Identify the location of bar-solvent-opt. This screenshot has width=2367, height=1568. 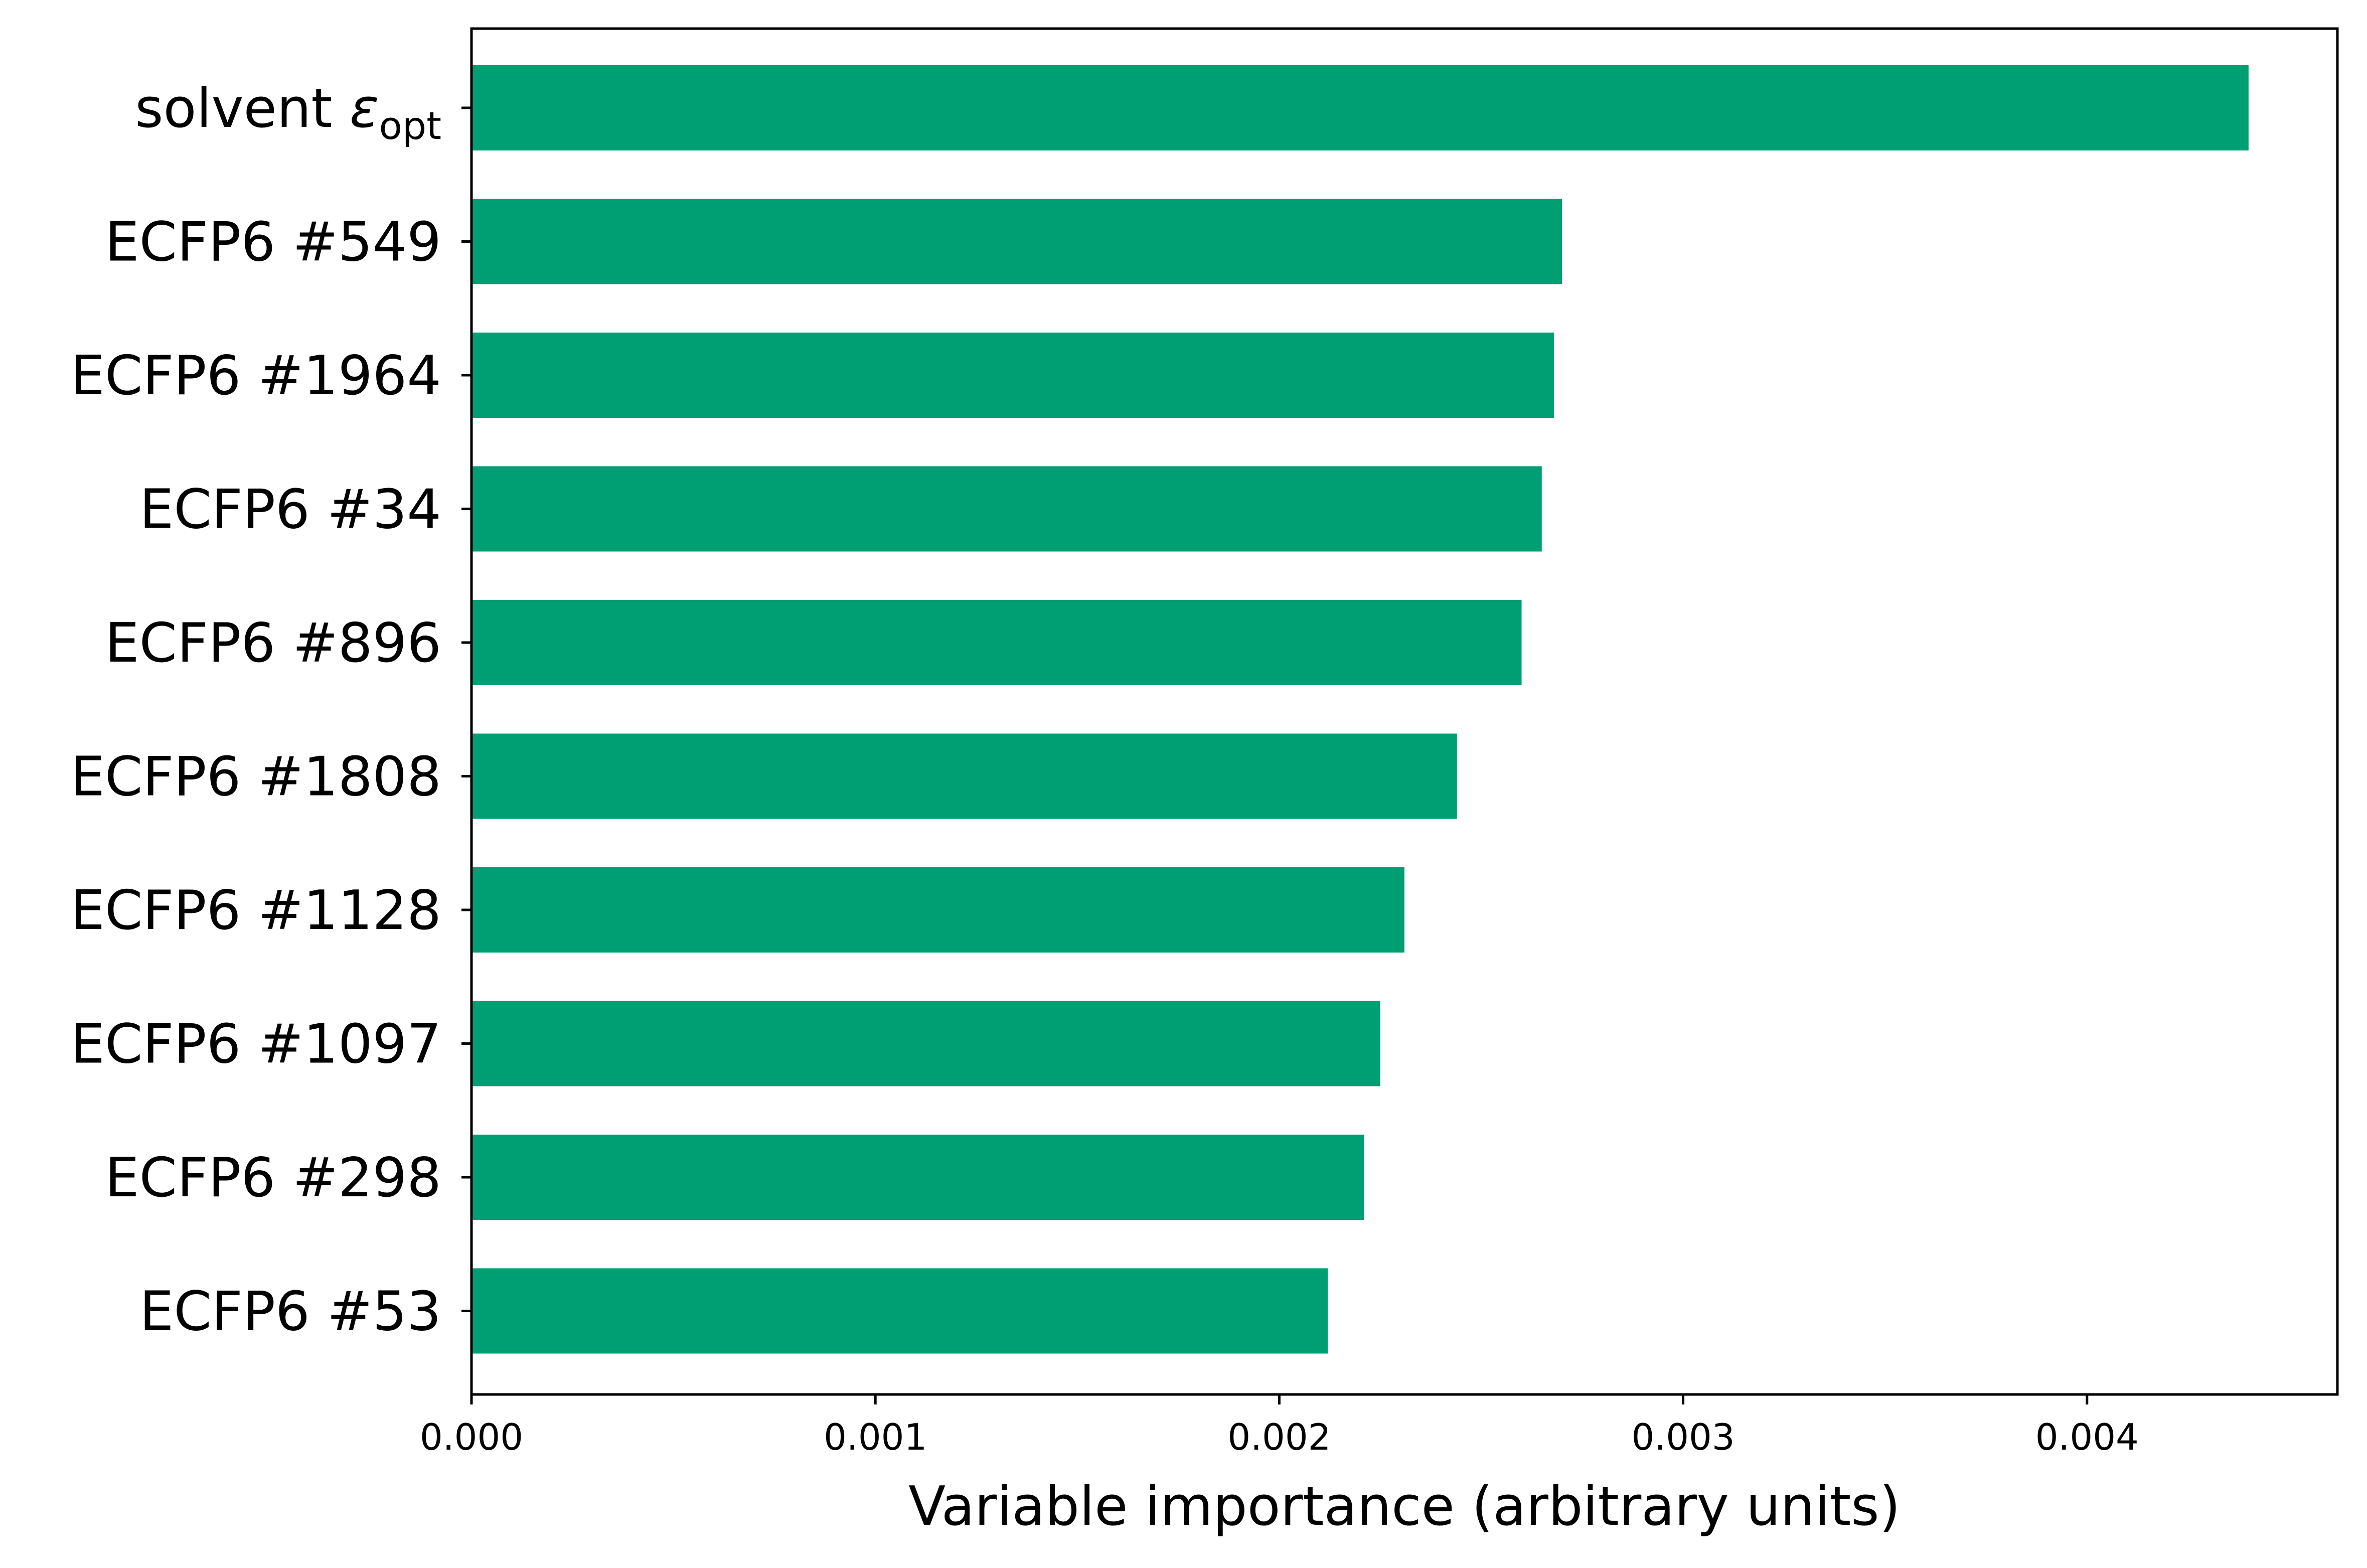
(1360, 107).